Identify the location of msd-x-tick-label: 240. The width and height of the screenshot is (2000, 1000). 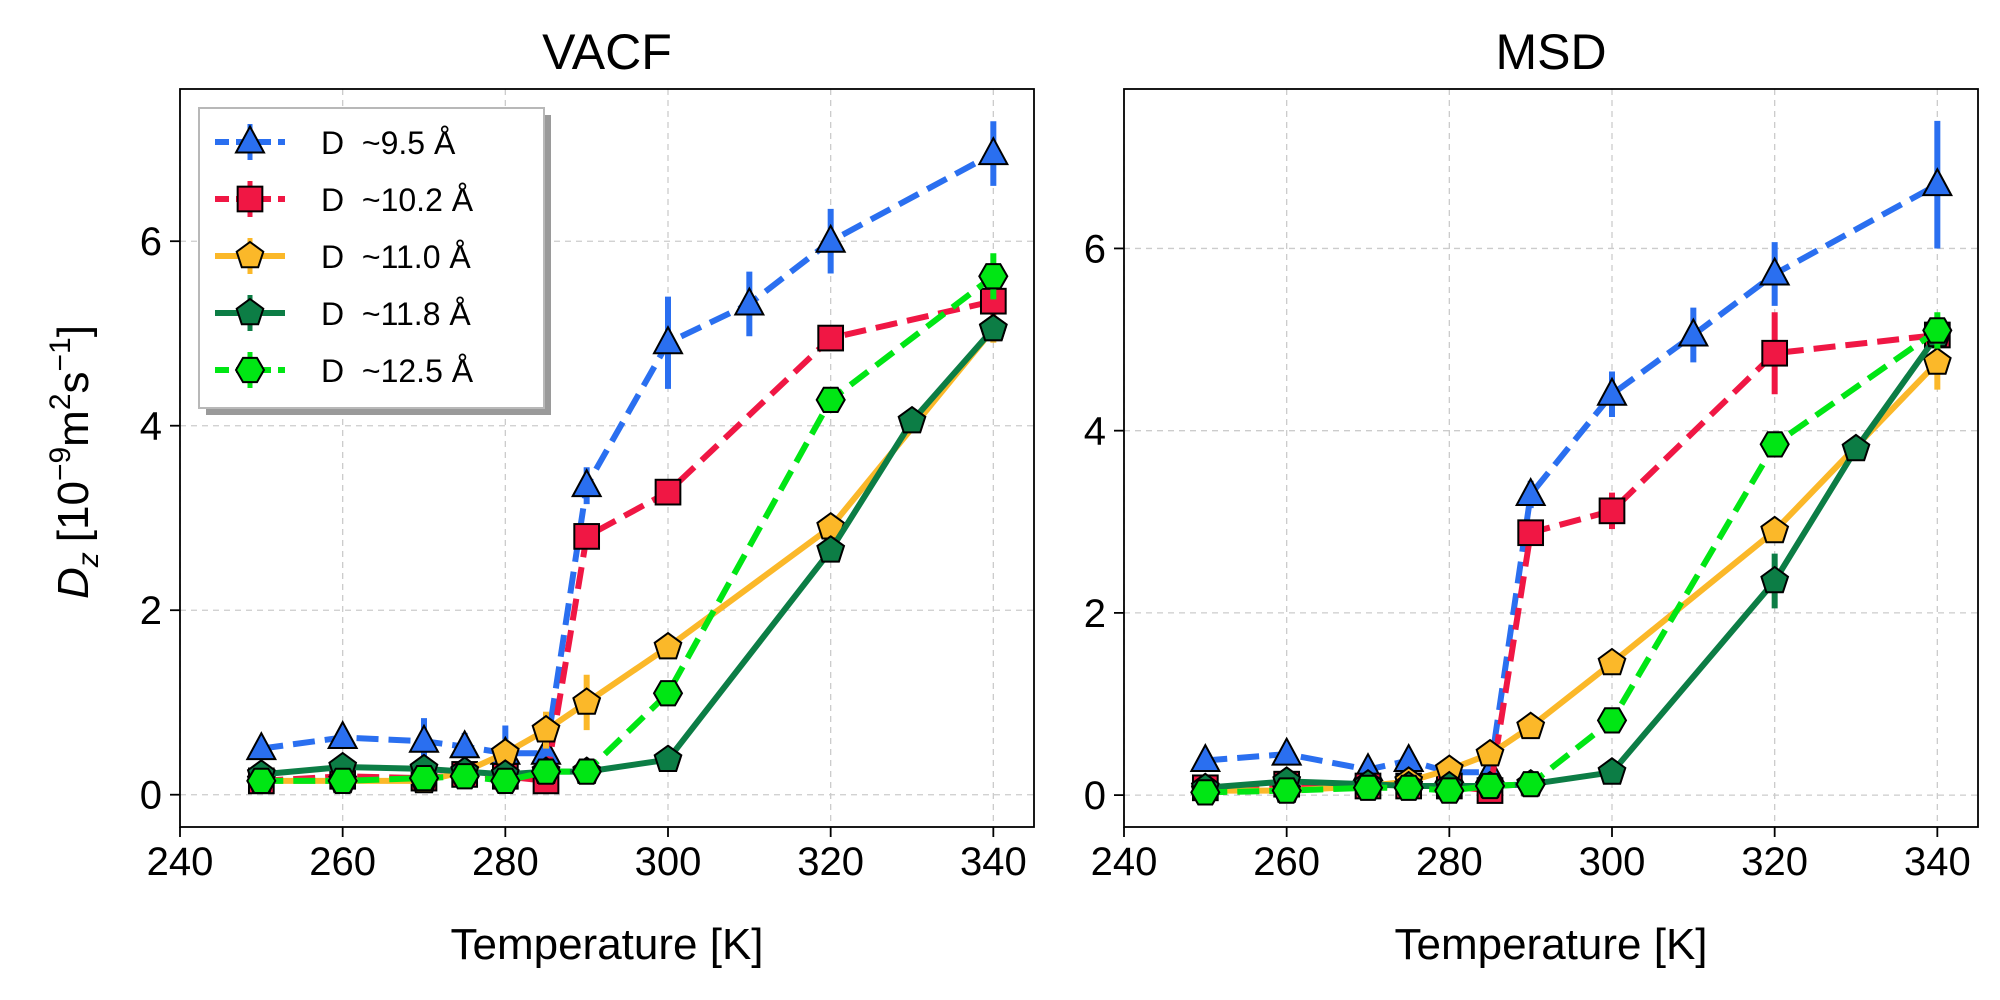
(1124, 862).